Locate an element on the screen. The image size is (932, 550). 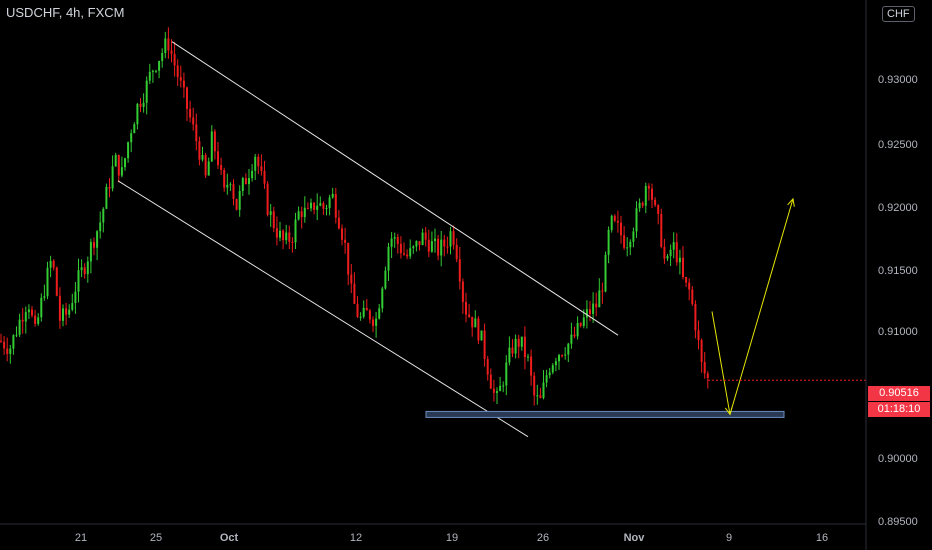
x-tick-label: 12 is located at coordinates (356, 538).